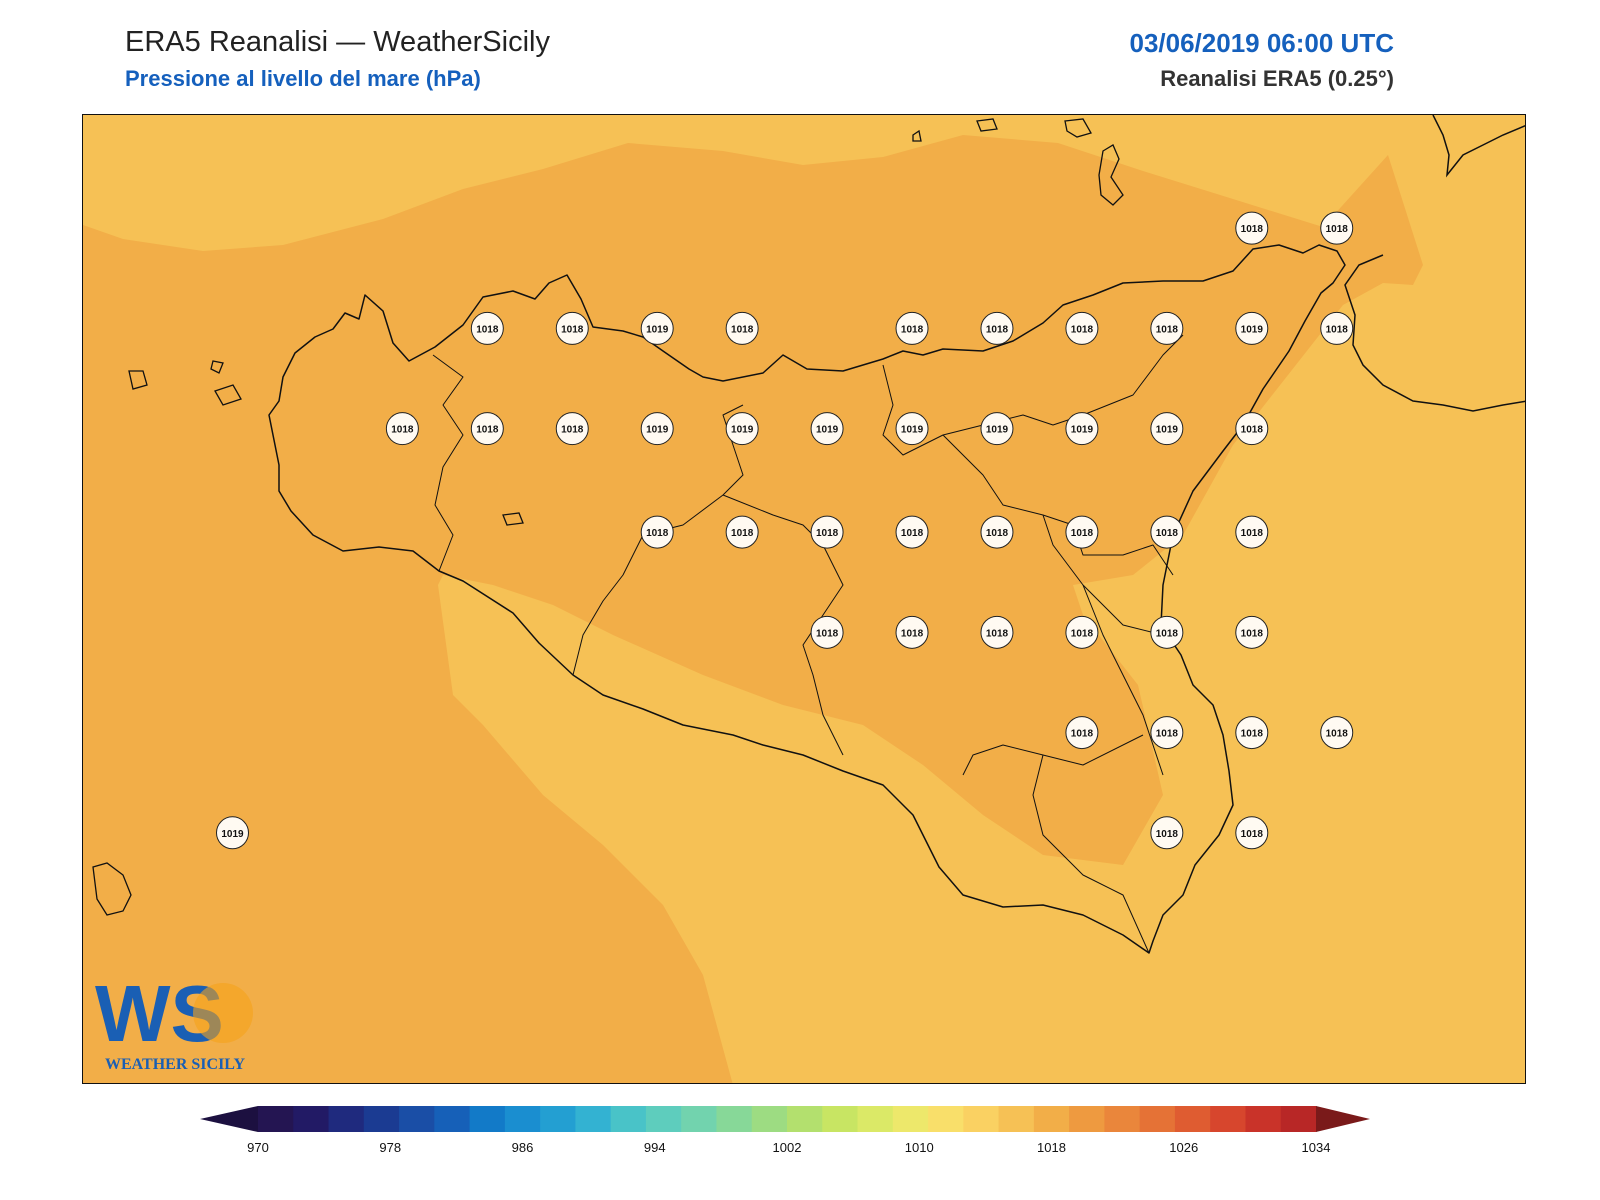 The image size is (1600, 1200). Describe the element at coordinates (1316, 1147) in the screenshot. I see `colorbar-tick-label: 1034` at that location.